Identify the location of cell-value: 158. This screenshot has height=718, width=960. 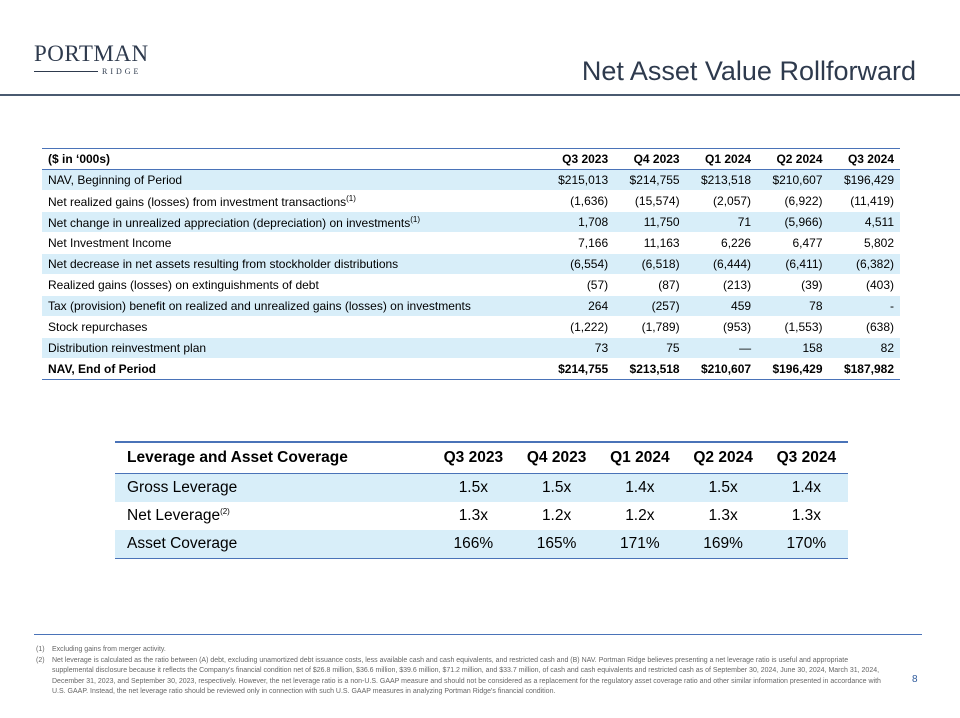
(793, 348).